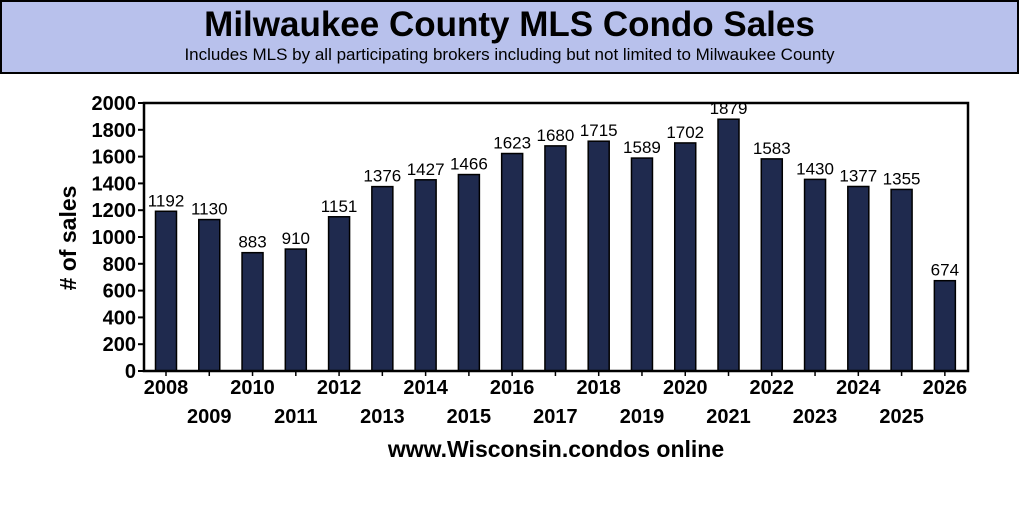 The image size is (1024, 512). What do you see at coordinates (166, 388) in the screenshot?
I see `x-tick-label: 2008` at bounding box center [166, 388].